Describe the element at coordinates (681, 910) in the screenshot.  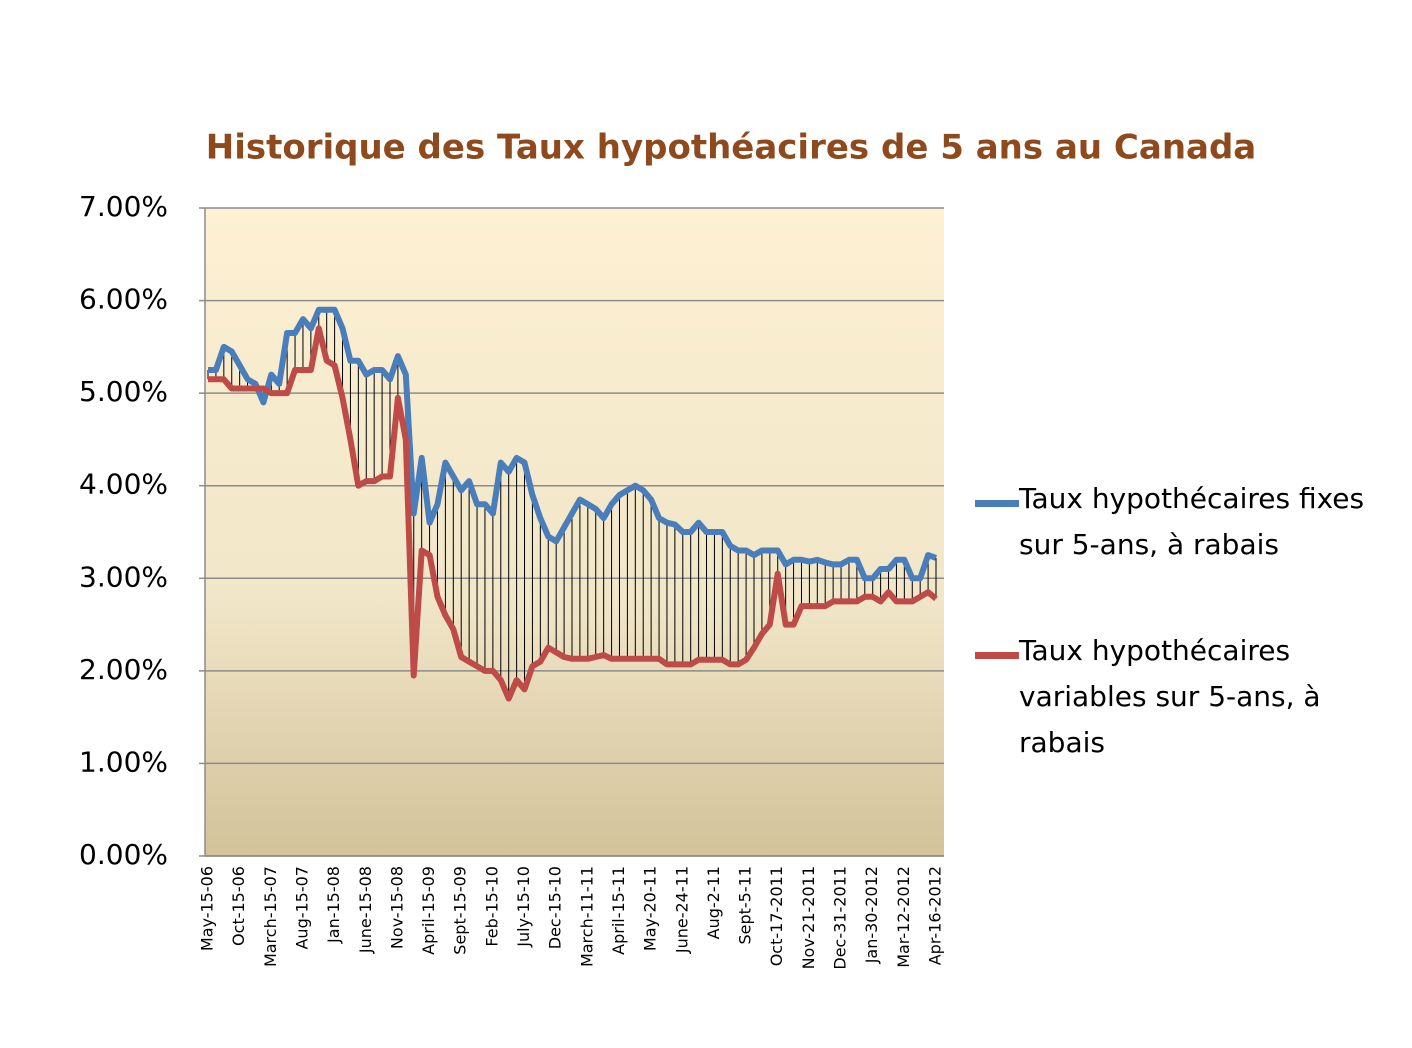
I see `x-tick-label: June-24-11` at that location.